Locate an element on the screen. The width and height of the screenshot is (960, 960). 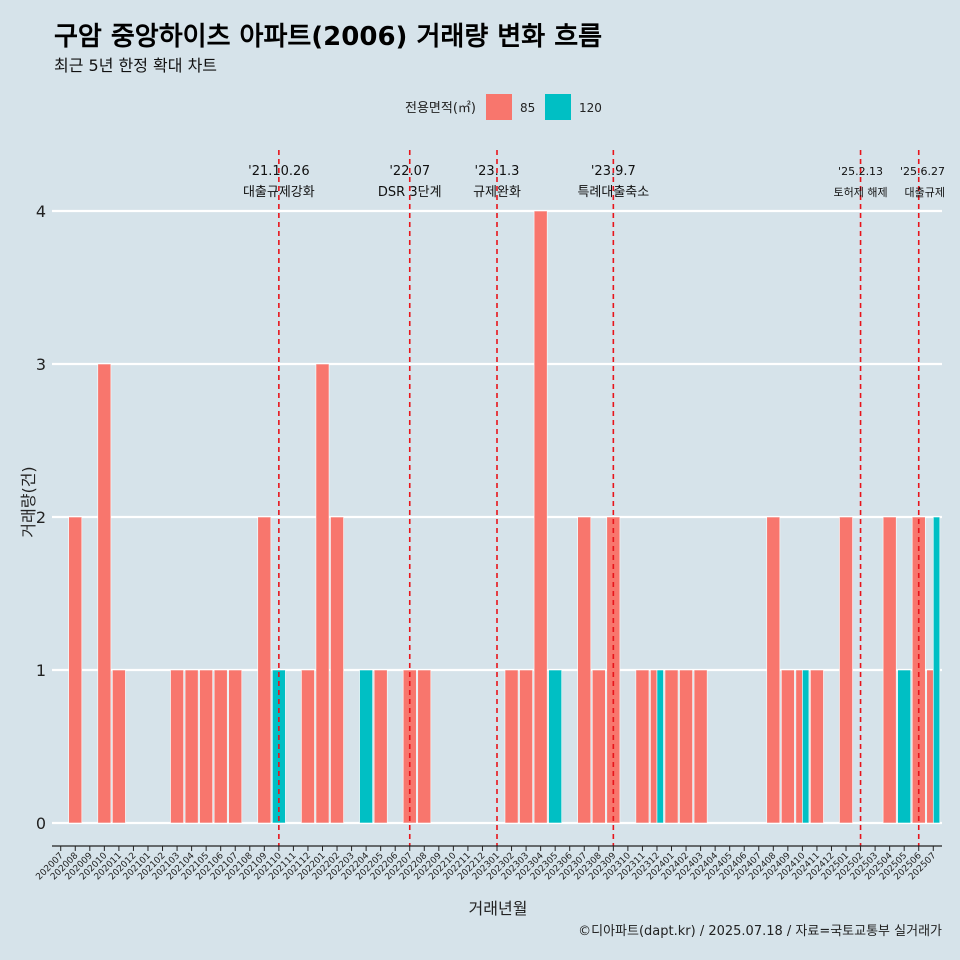
legend-title: 전용면적(㎡) is located at coordinates (440, 108).